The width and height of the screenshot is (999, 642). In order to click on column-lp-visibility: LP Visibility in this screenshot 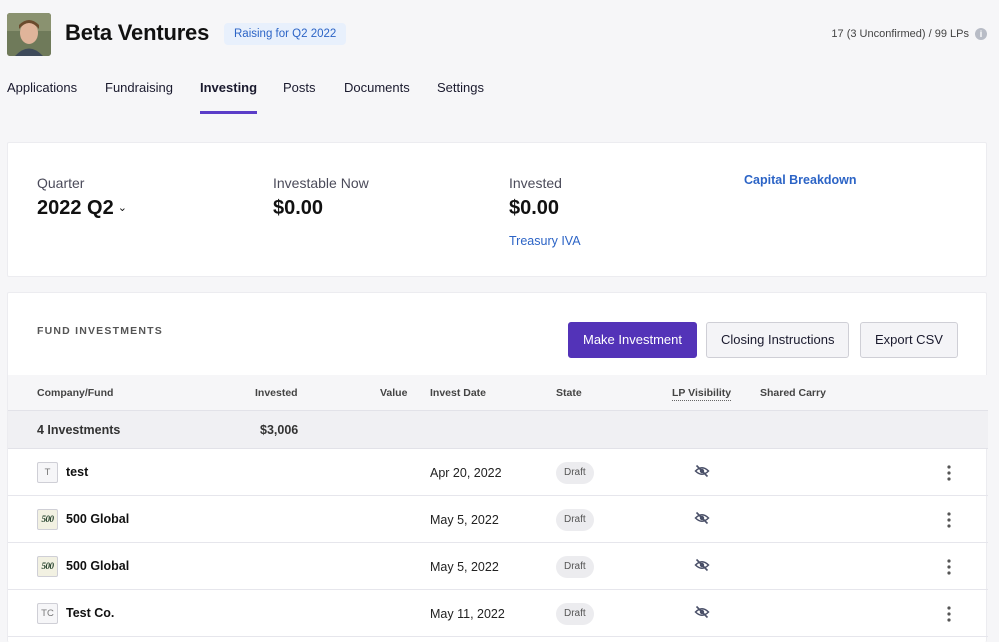, I will do `click(702, 394)`.